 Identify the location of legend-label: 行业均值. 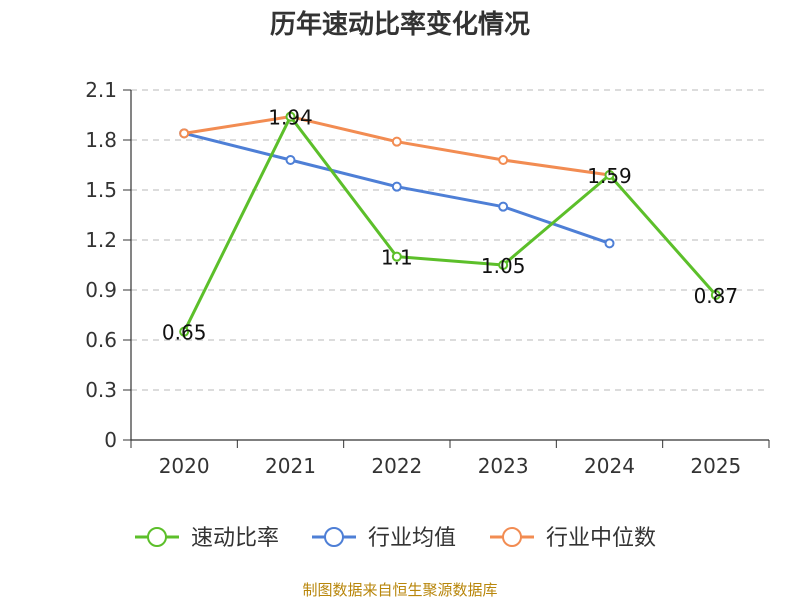
(412, 538).